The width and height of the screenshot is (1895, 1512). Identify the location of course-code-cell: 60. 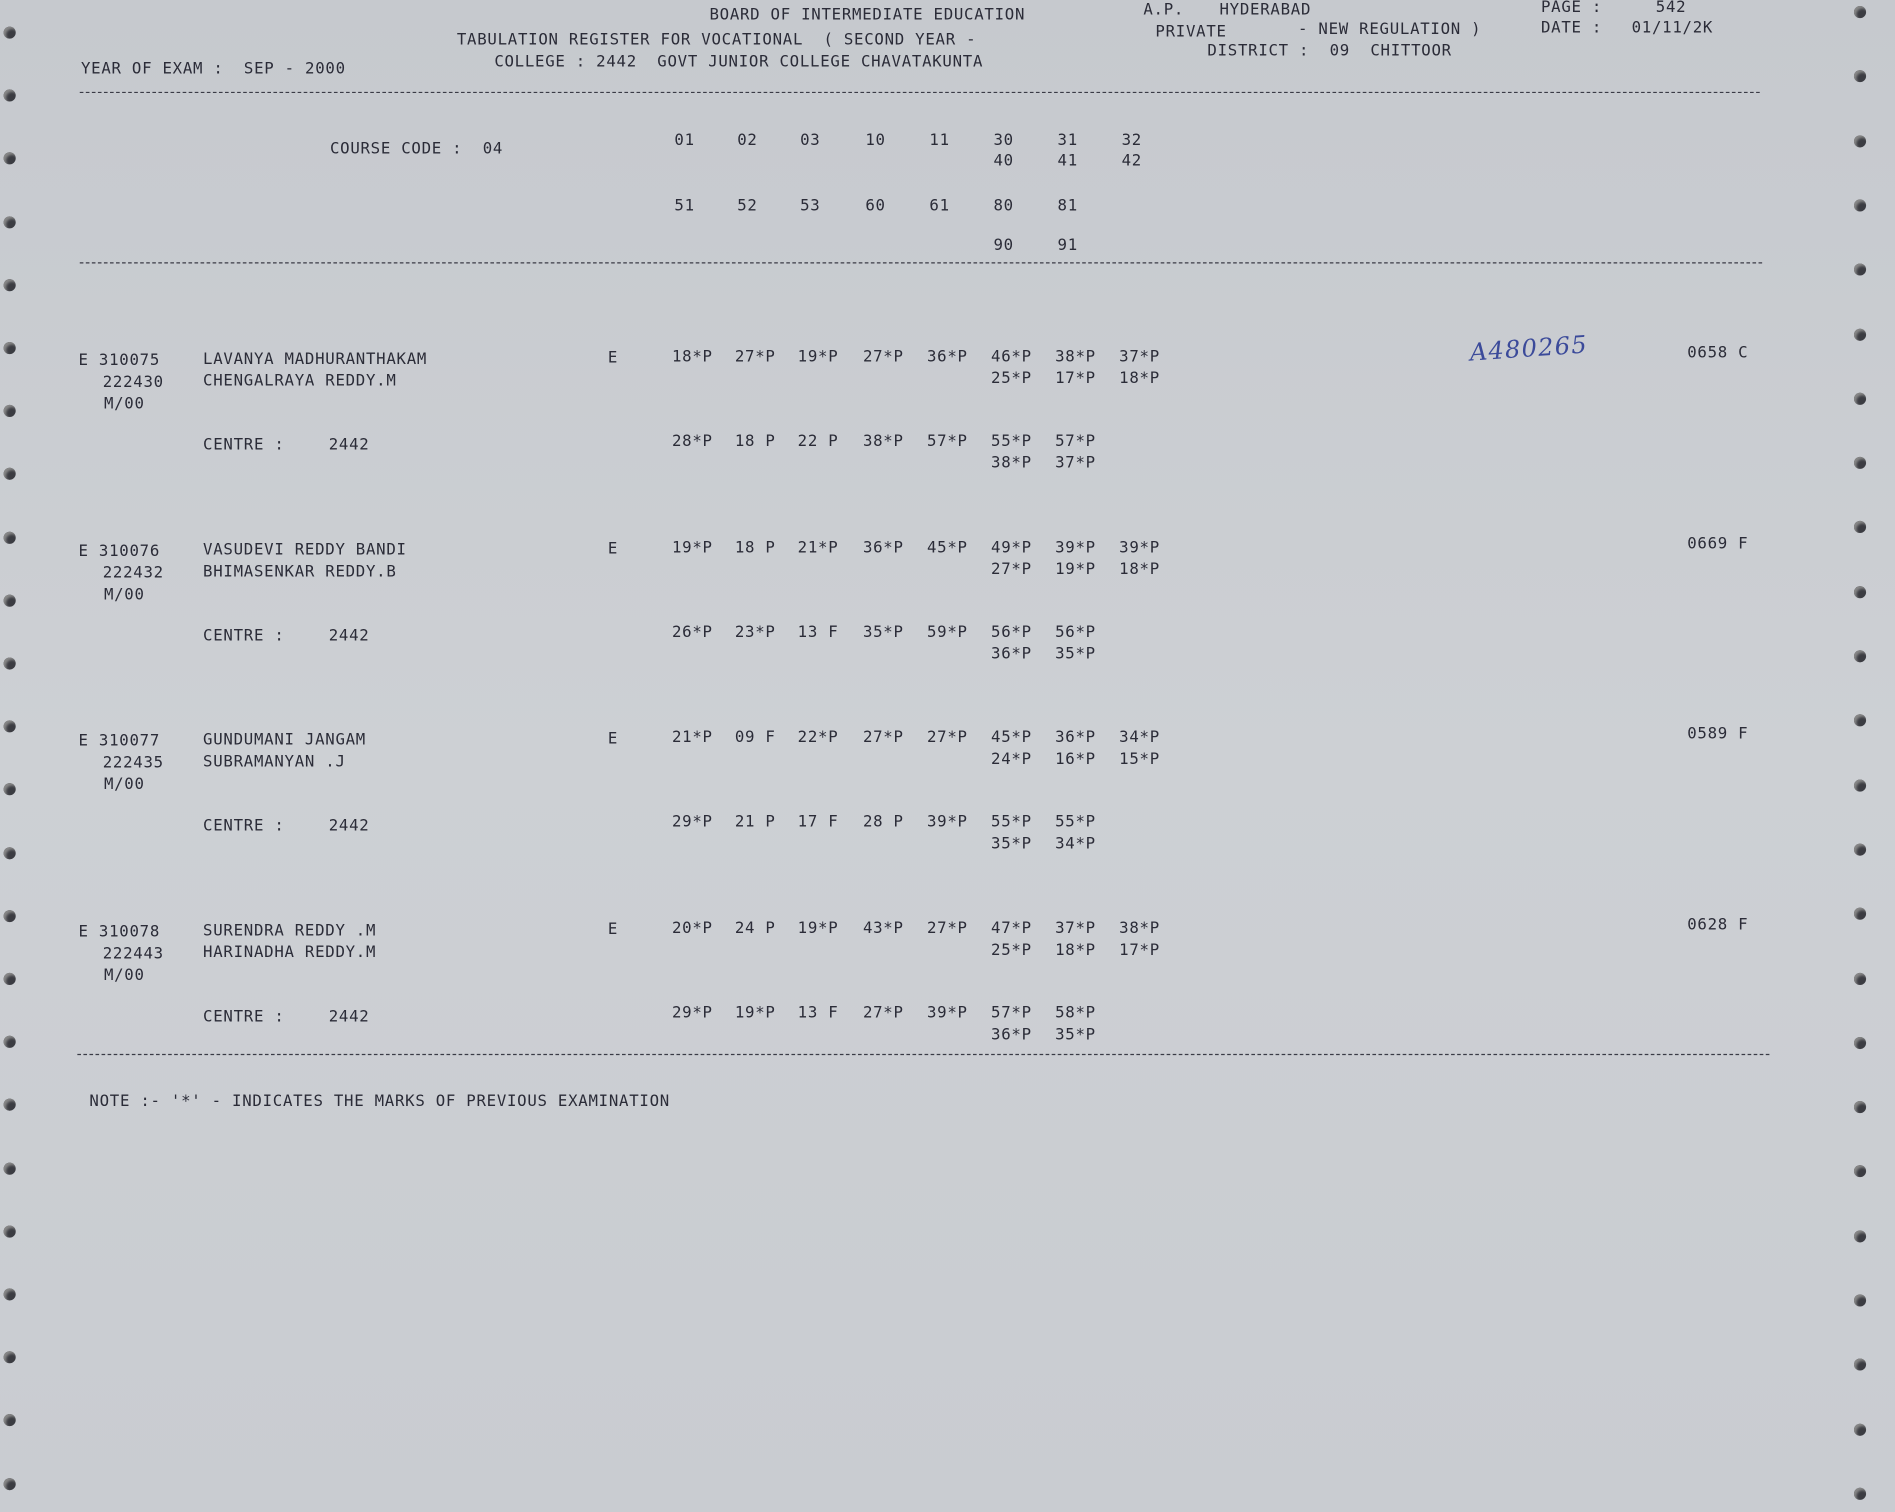
(875, 206).